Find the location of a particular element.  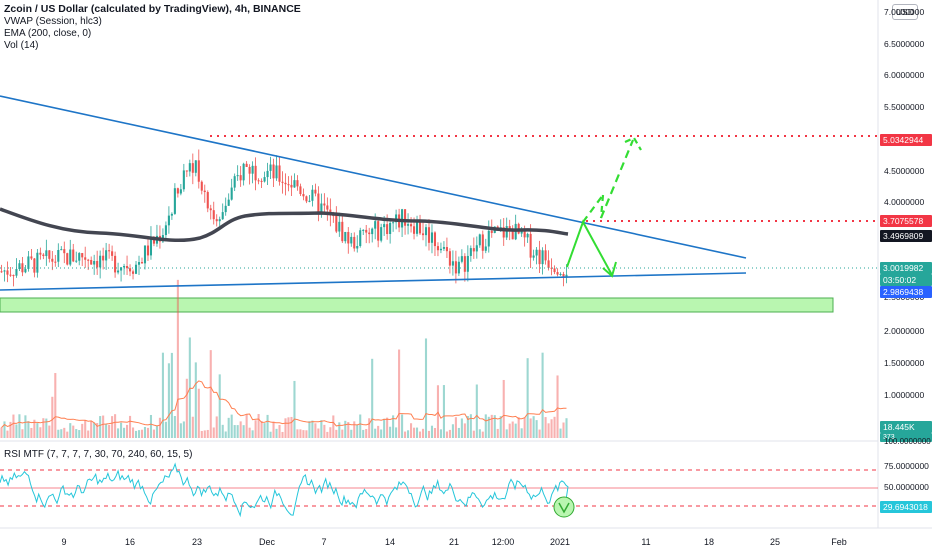

ema-line is located at coordinates (284, 225).